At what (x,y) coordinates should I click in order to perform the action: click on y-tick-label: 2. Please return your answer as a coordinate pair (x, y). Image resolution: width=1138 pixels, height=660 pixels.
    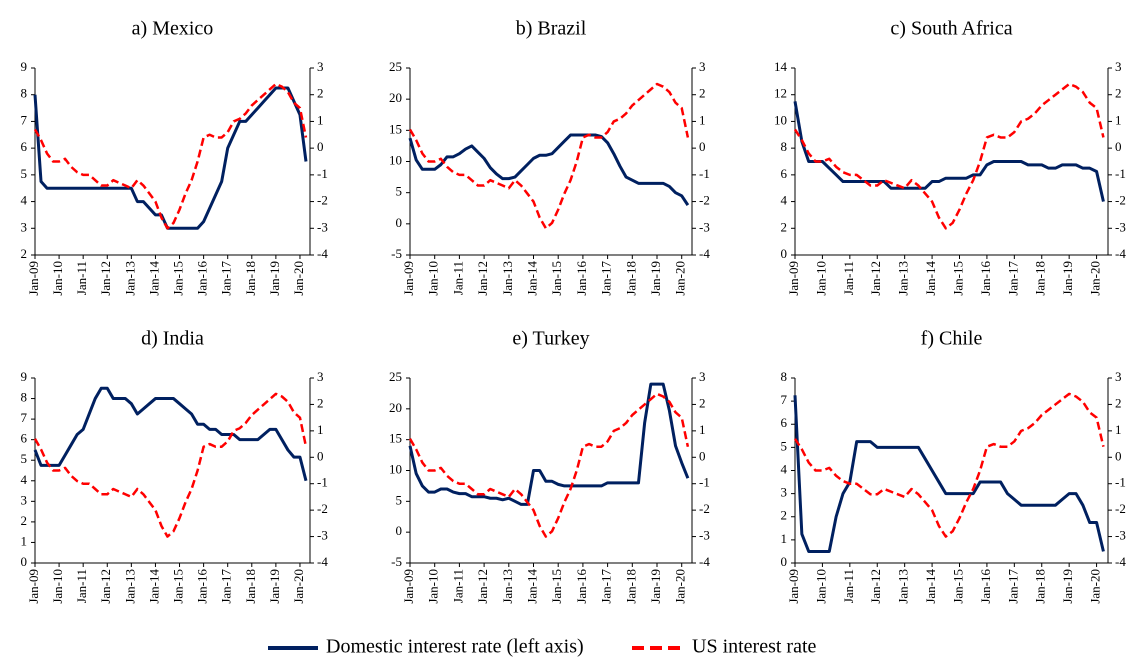
    Looking at the image, I should click on (784, 226).